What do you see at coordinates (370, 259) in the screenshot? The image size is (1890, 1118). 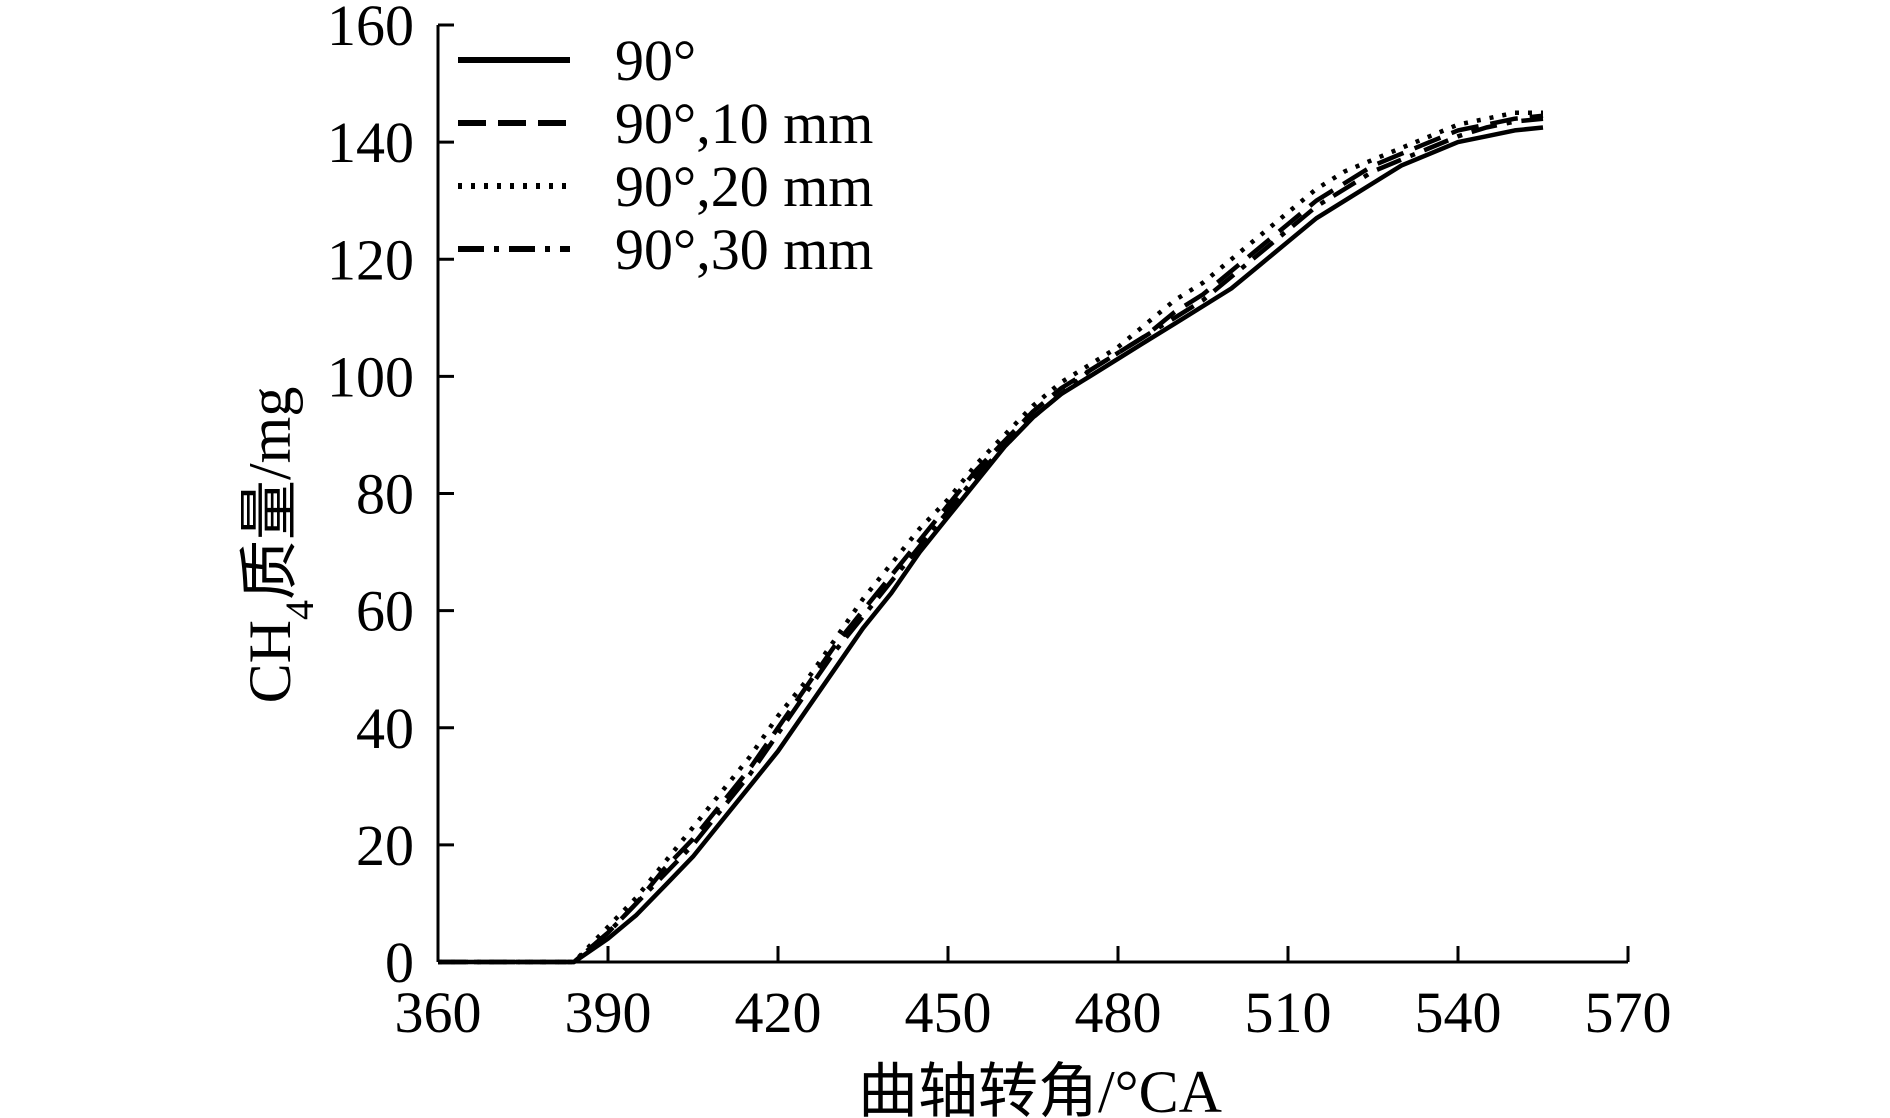 I see `y-tick-label: 120` at bounding box center [370, 259].